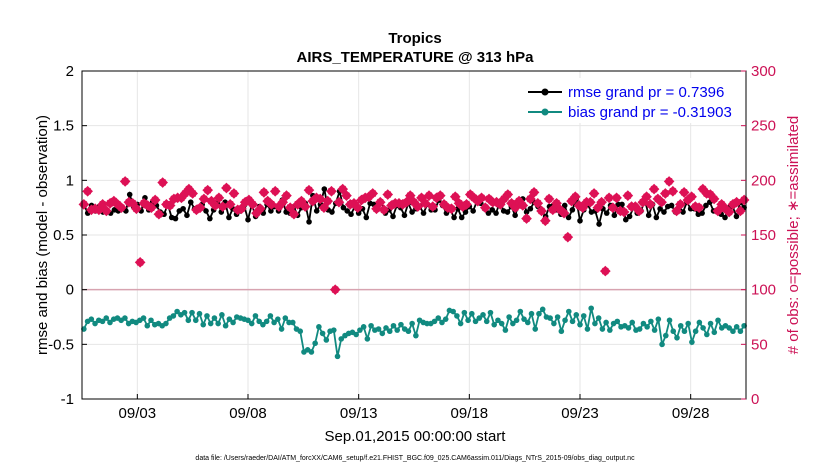 This screenshot has height=470, width=830. I want to click on legend-label-1: bias grand pr = -0.31903, so click(650, 112).